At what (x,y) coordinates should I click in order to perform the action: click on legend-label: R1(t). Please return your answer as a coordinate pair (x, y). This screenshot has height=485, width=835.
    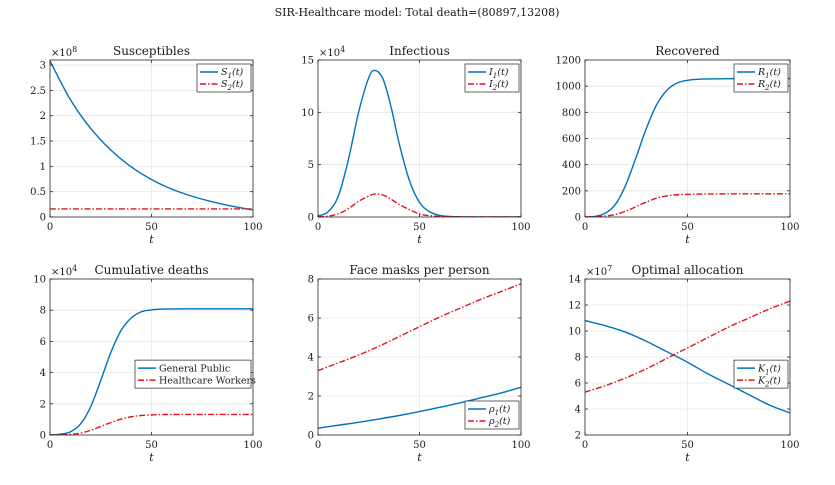
    Looking at the image, I should click on (769, 73).